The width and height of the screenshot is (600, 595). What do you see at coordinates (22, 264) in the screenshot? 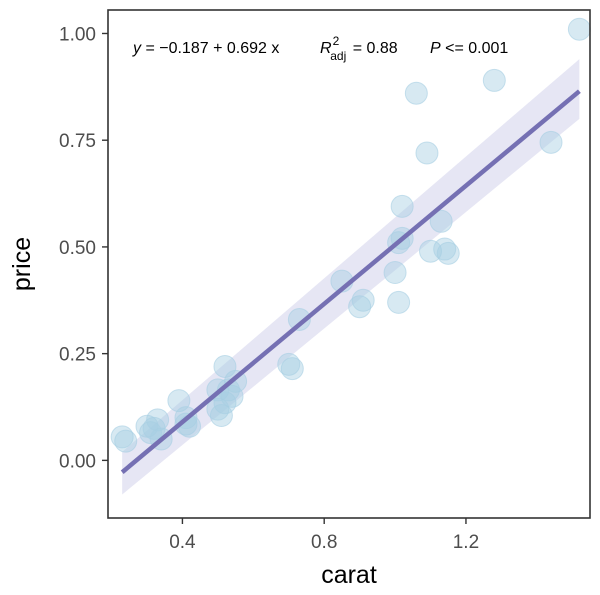
I see `y-axis-title: price` at bounding box center [22, 264].